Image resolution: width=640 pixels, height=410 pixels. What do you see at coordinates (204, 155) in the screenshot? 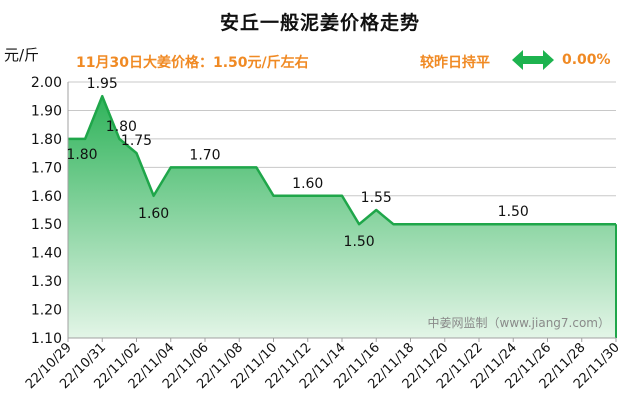
I see `data-label: 1.70` at bounding box center [204, 155].